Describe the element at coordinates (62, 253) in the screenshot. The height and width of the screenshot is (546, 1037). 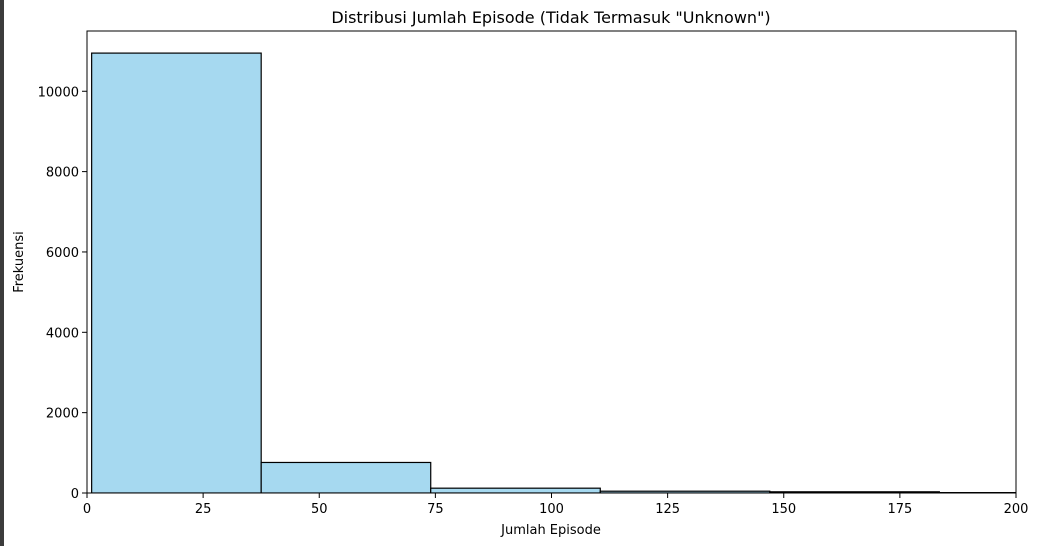
I see `y-tick-label: 6000` at that location.